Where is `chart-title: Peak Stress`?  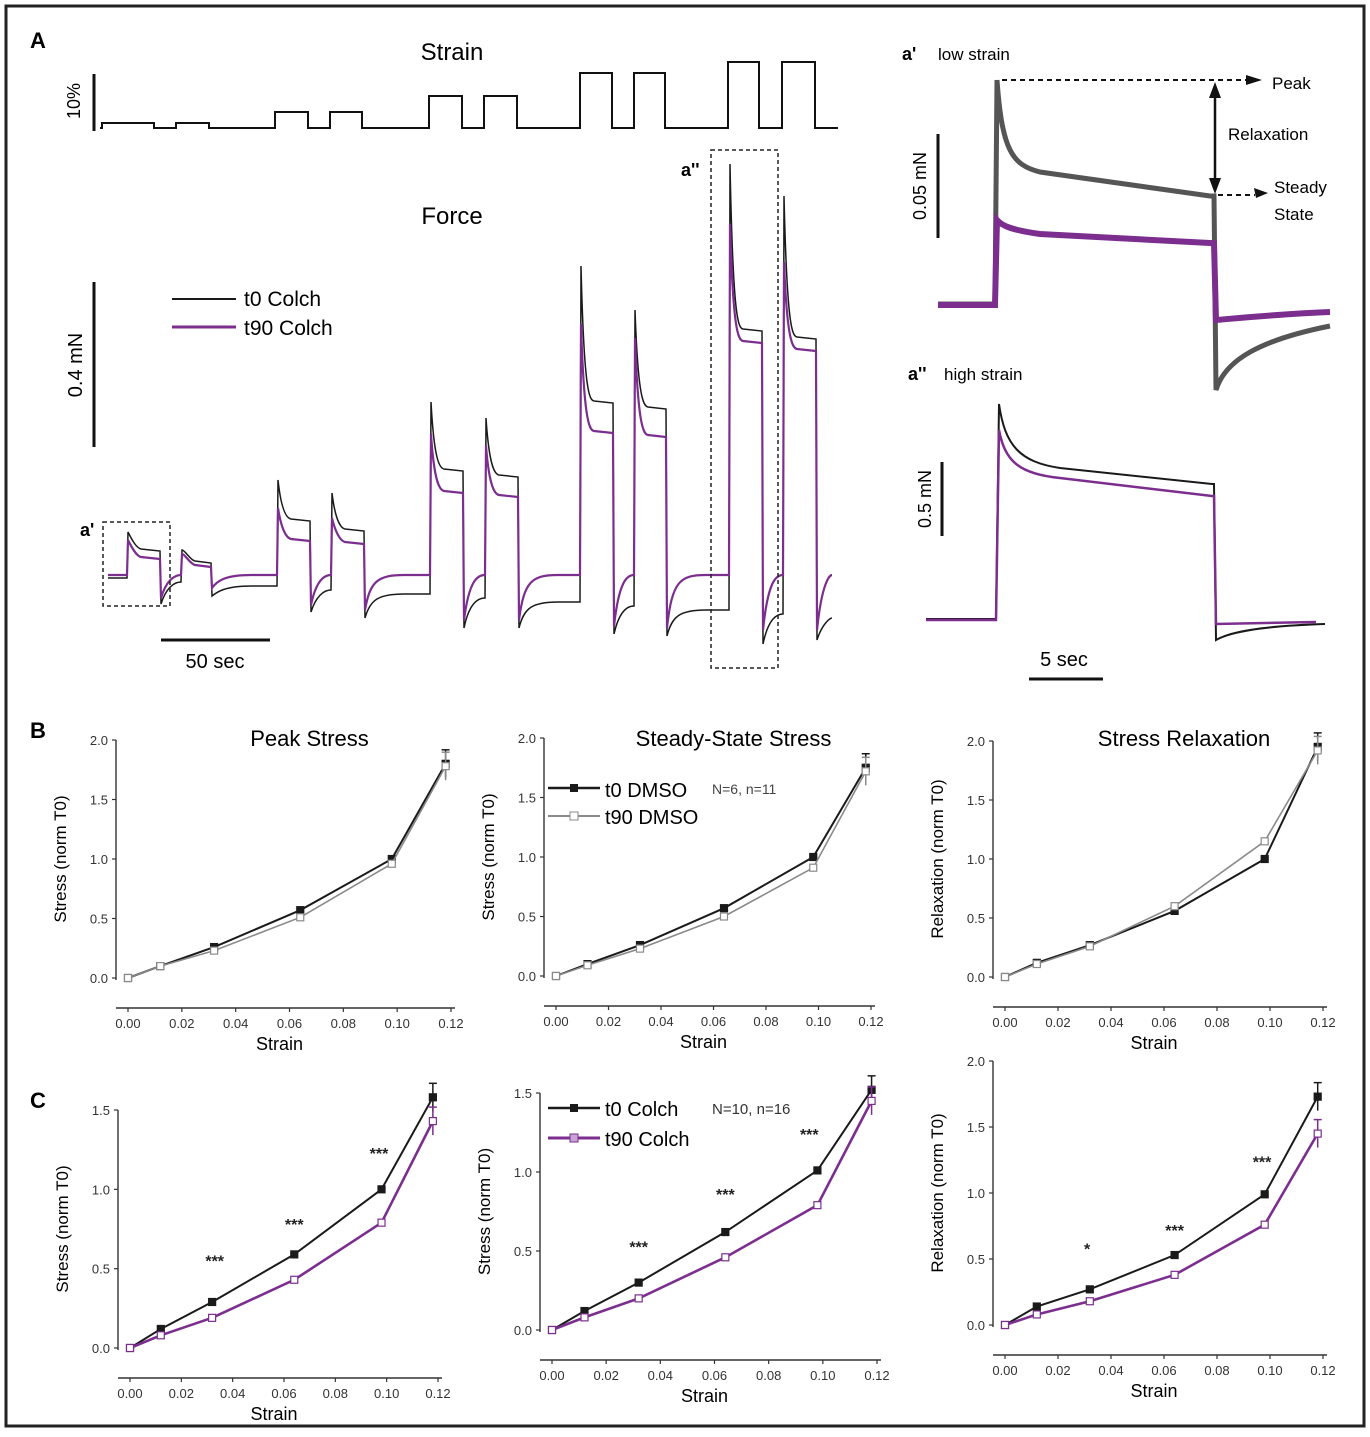 chart-title: Peak Stress is located at coordinates (309, 738).